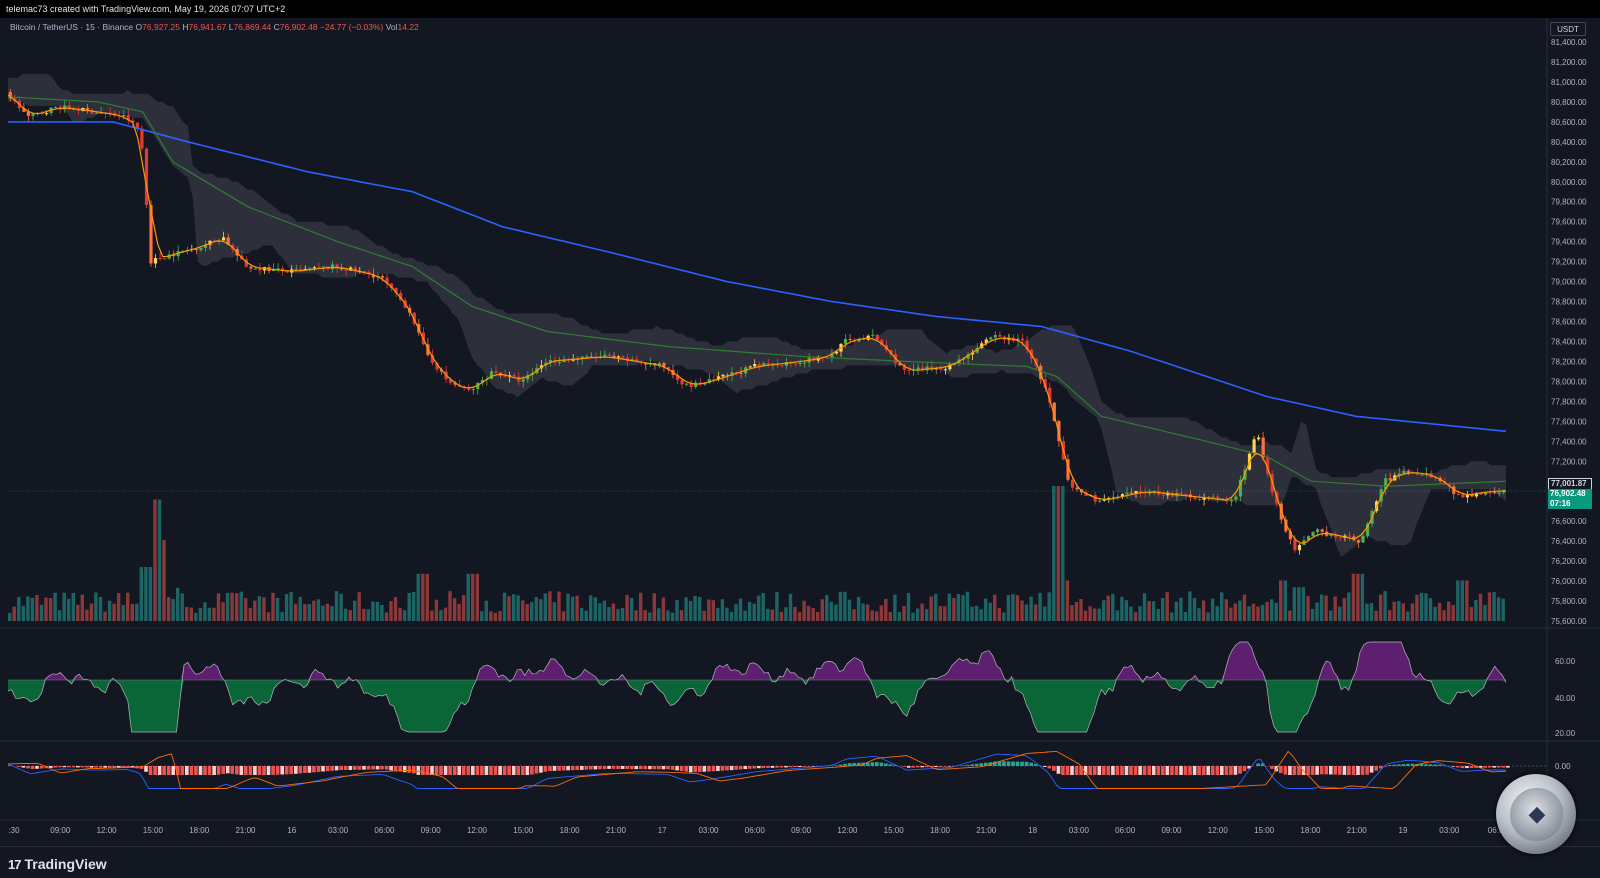 The height and width of the screenshot is (878, 1600). What do you see at coordinates (153, 830) in the screenshot?
I see `time-tick-label: 15:00` at bounding box center [153, 830].